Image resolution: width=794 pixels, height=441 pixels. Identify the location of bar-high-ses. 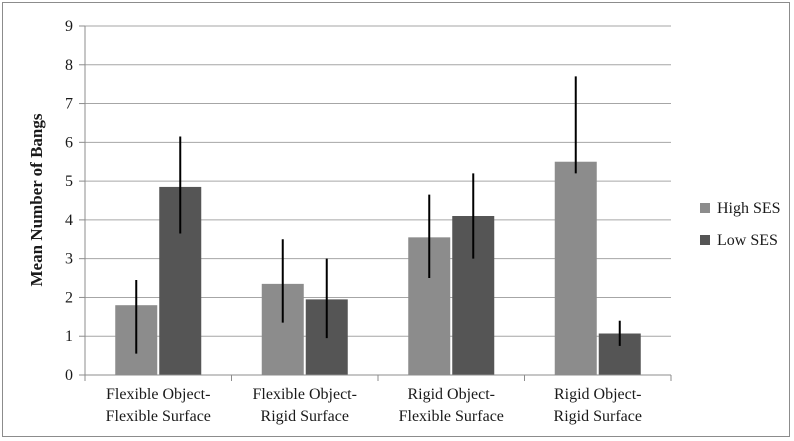
(575, 268).